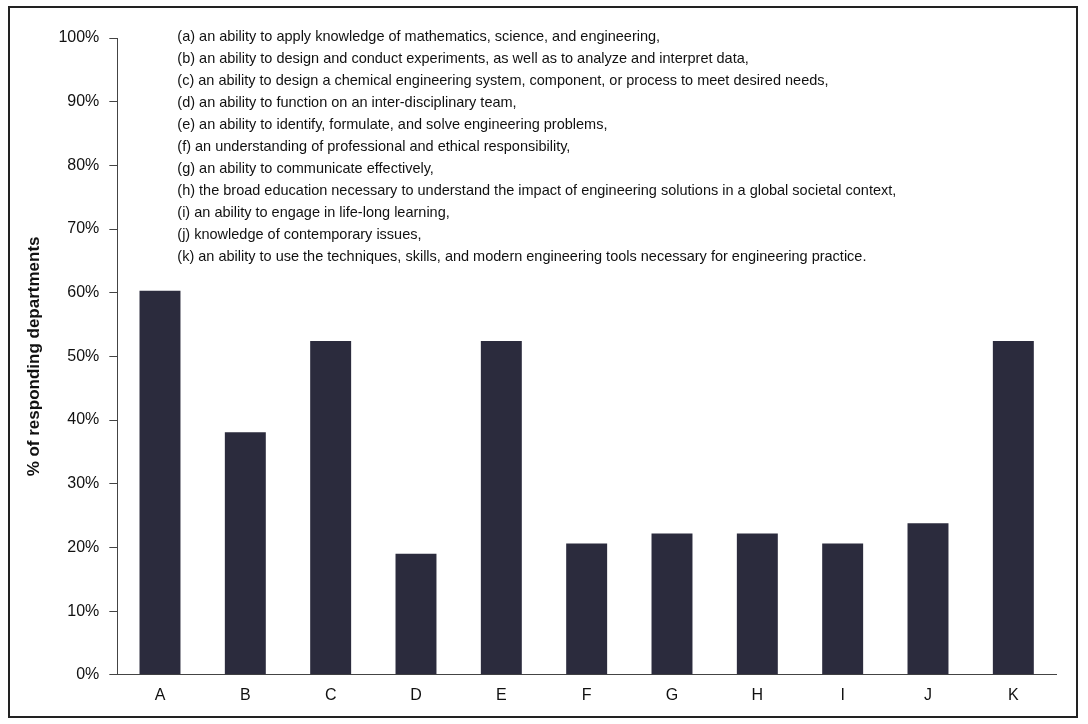 The width and height of the screenshot is (1088, 724). Describe the element at coordinates (305, 168) in the screenshot. I see `annotation: (g) an ability to communicate effectively,` at that location.